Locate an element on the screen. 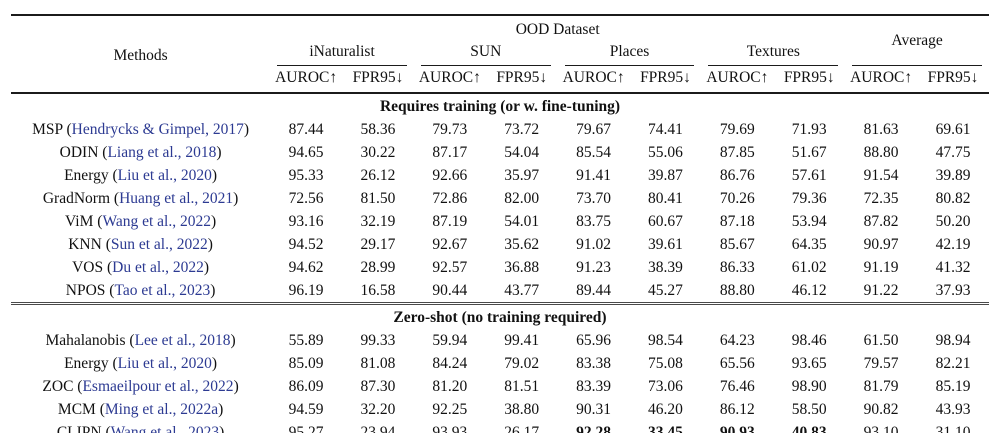 The width and height of the screenshot is (1000, 433). metric-value: 87.17 is located at coordinates (450, 152).